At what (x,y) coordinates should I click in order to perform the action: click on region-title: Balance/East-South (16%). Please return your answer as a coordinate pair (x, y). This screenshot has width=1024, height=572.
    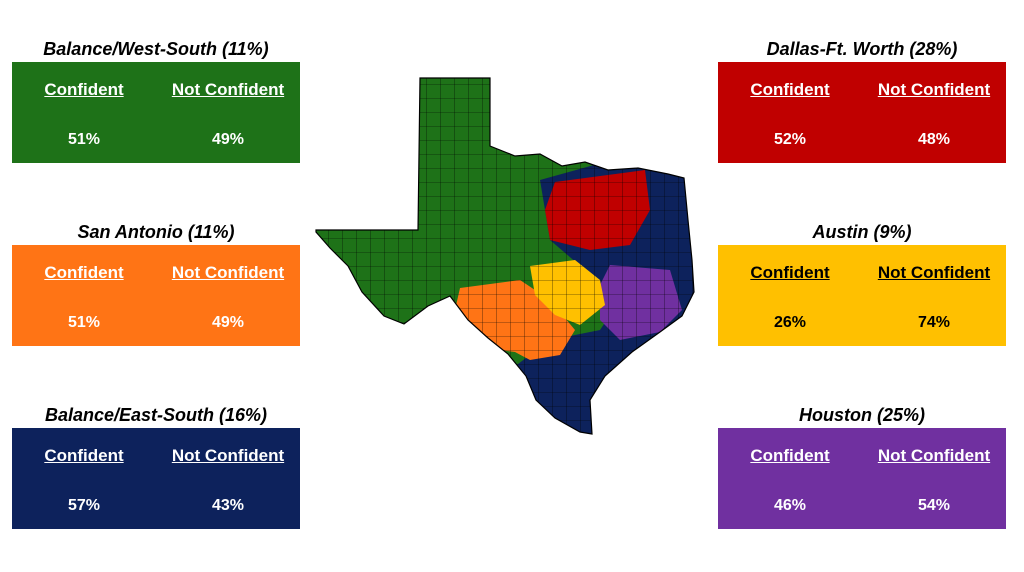
    Looking at the image, I should click on (156, 415).